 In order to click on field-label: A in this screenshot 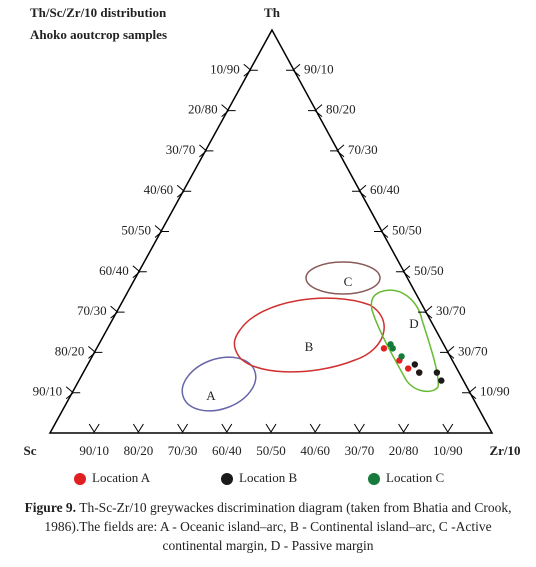, I will do `click(211, 395)`.